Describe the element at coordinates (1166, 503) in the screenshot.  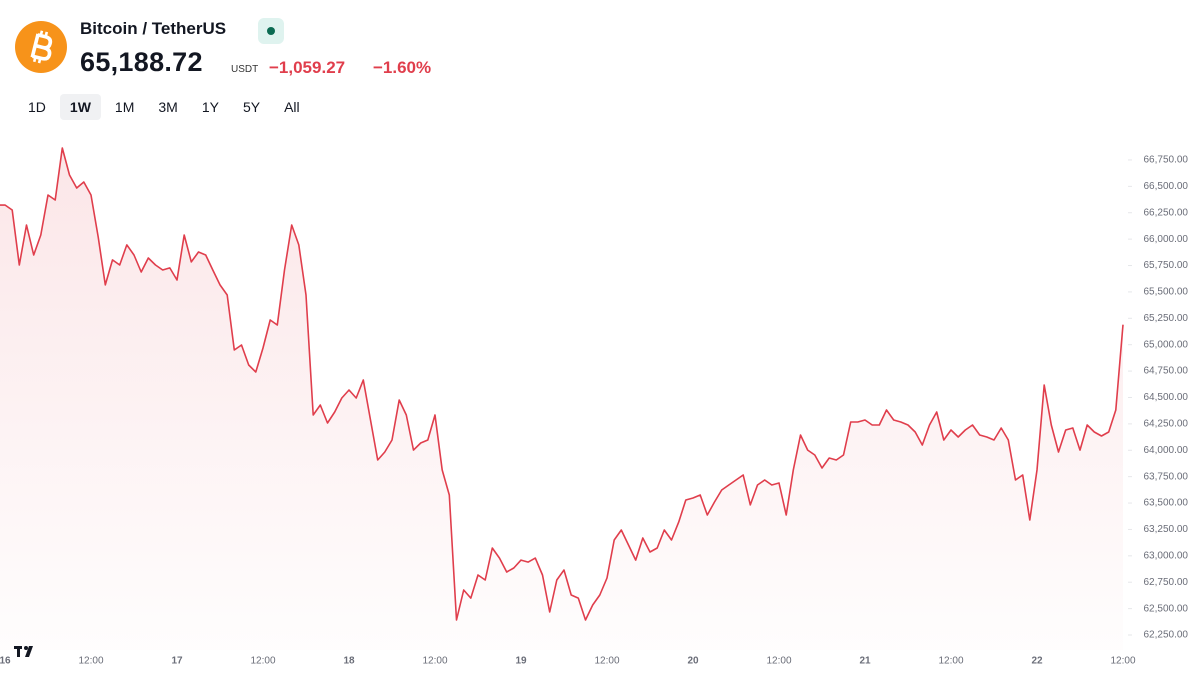
I see `y-tick-label: 63,500.00` at that location.